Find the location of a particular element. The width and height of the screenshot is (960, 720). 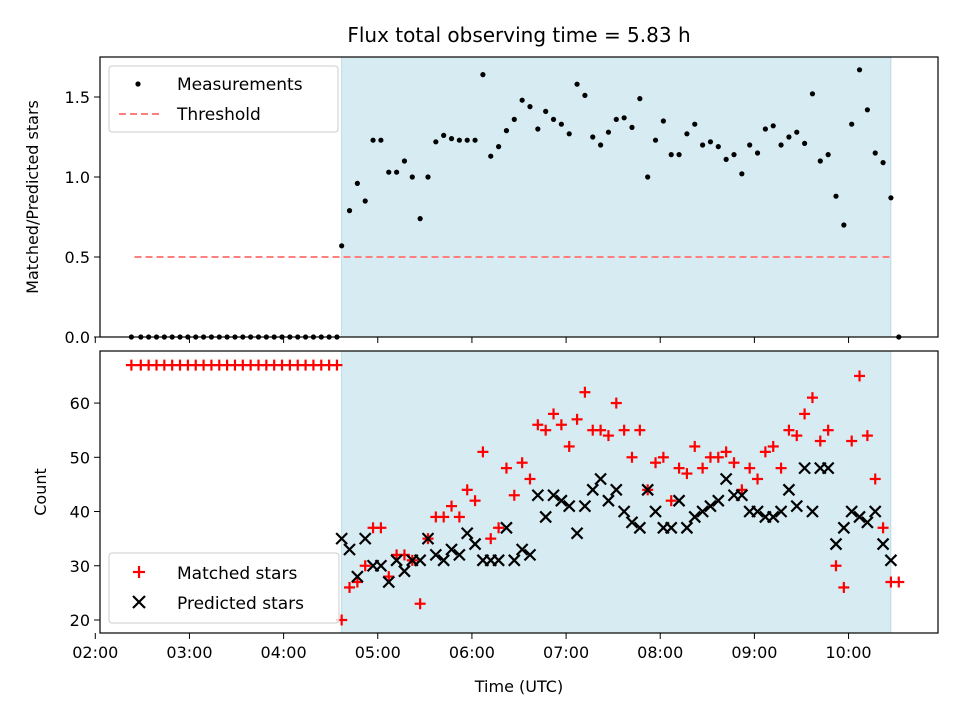

x-tick-label: 09:00 is located at coordinates (754, 652).